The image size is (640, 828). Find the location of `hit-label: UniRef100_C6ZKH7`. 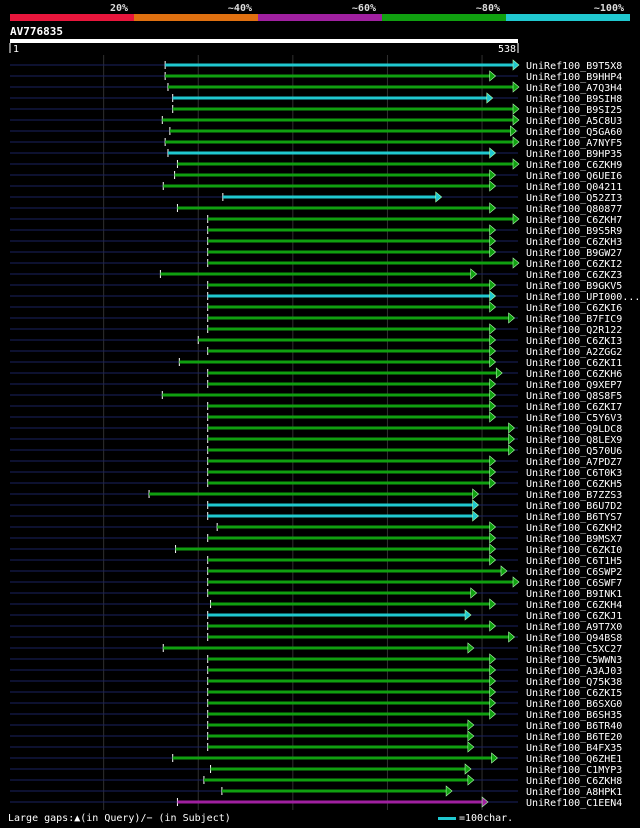

hit-label: UniRef100_C6ZKH7 is located at coordinates (574, 220).